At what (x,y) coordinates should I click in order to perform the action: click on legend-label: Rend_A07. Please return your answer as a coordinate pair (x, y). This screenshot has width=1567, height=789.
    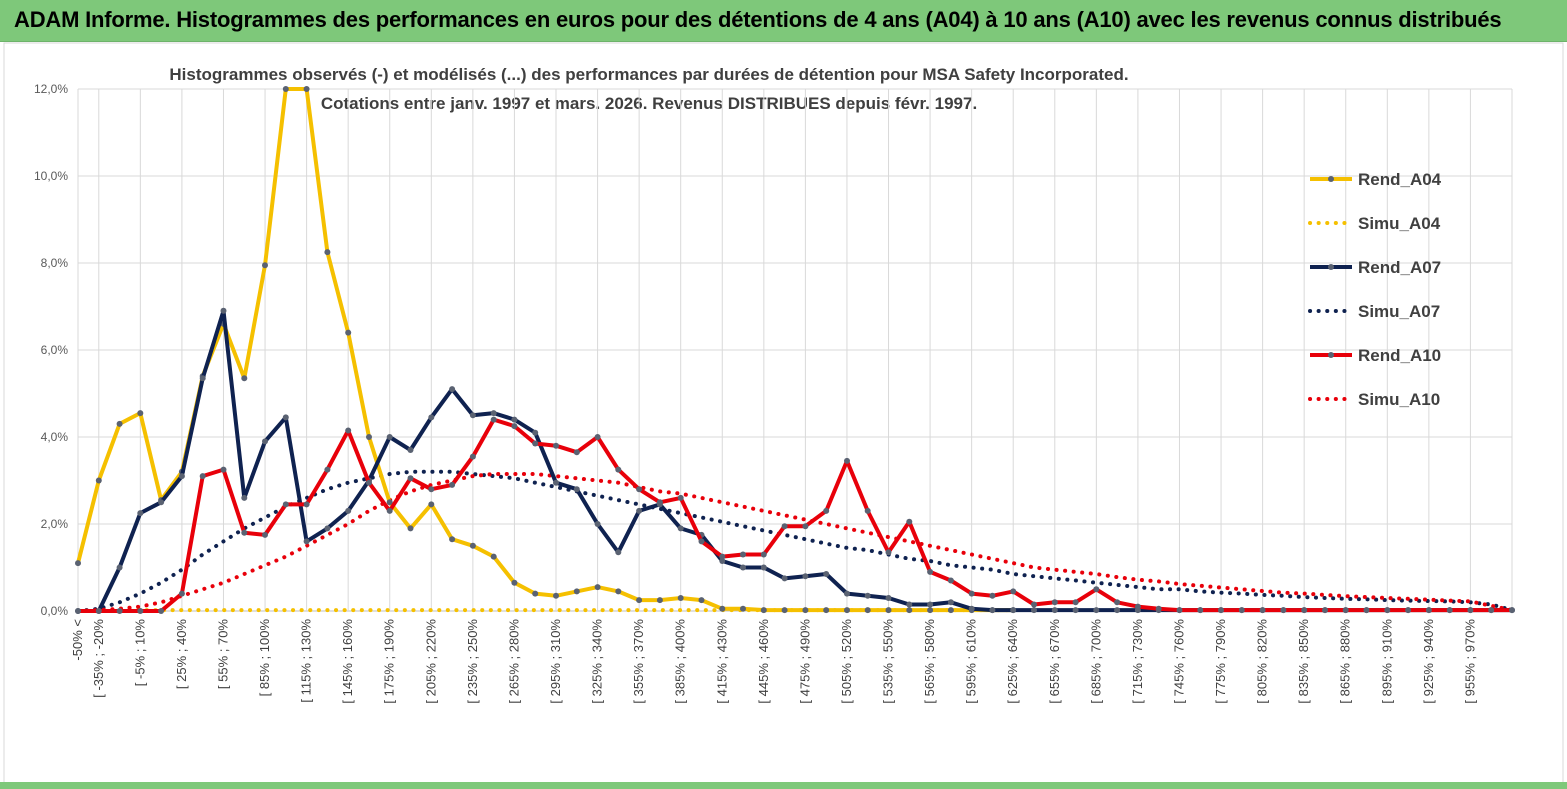
    Looking at the image, I should click on (1399, 267).